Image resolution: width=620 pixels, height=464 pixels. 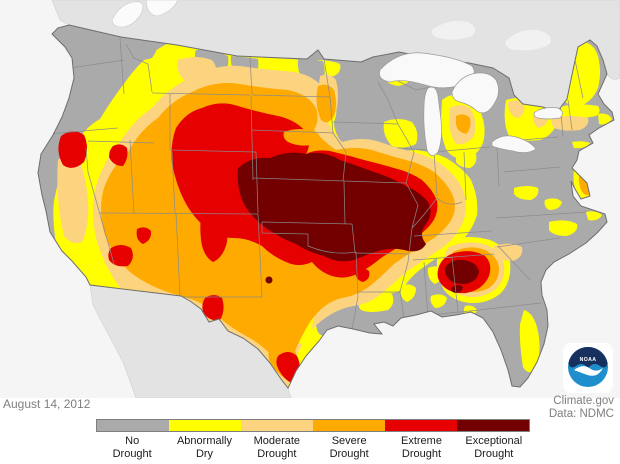 I want to click on noaa-seagull-icon, so click(x=588, y=371).